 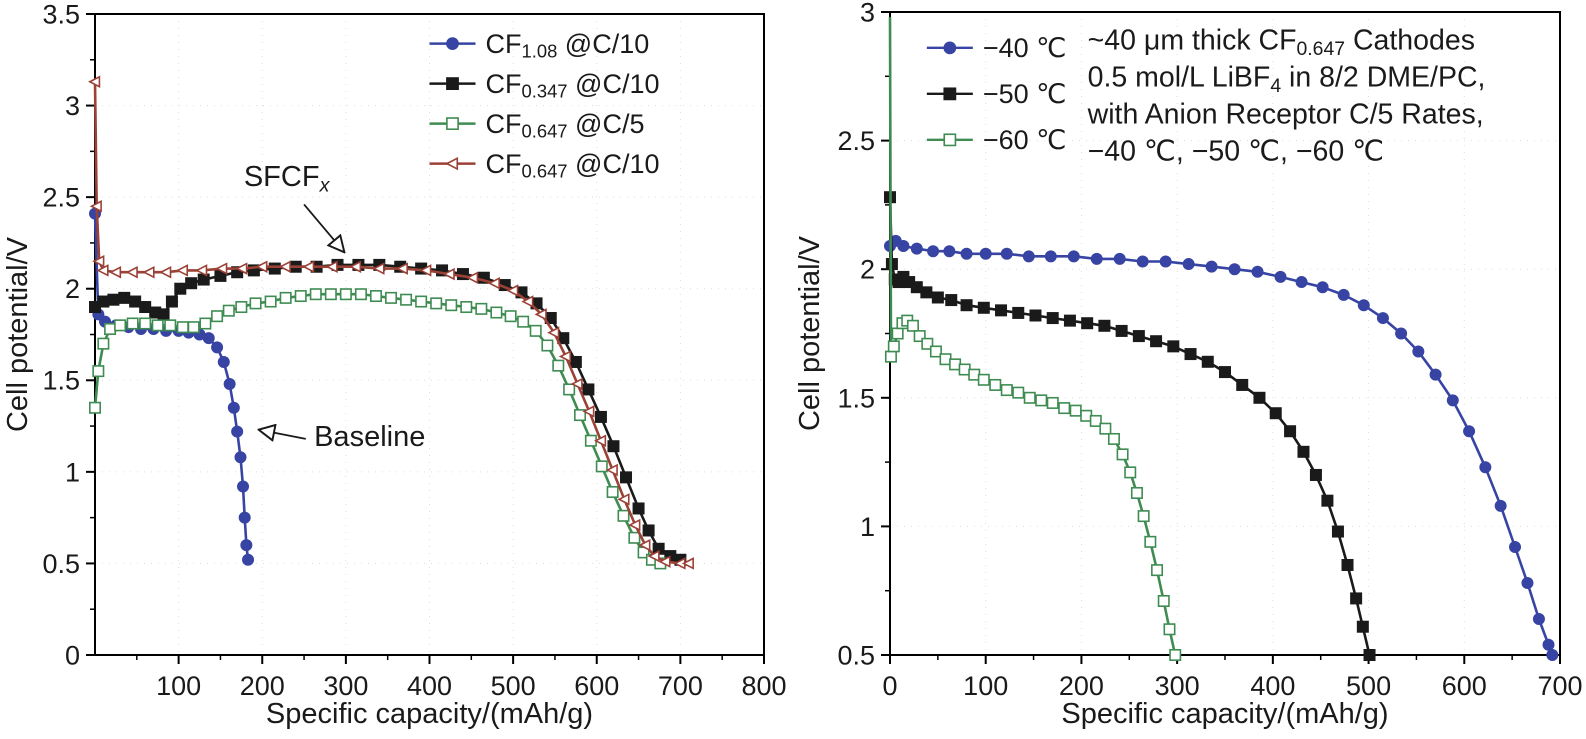 What do you see at coordinates (763, 686) in the screenshot?
I see `x-tick-label: 800` at bounding box center [763, 686].